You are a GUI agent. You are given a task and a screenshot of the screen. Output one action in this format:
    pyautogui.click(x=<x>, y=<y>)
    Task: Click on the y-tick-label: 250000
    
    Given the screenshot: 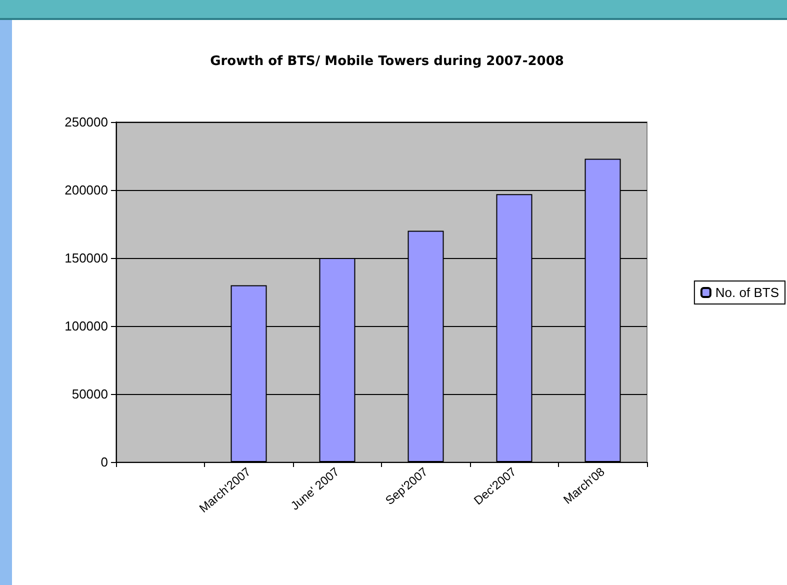 What is the action you would take?
    pyautogui.click(x=86, y=122)
    